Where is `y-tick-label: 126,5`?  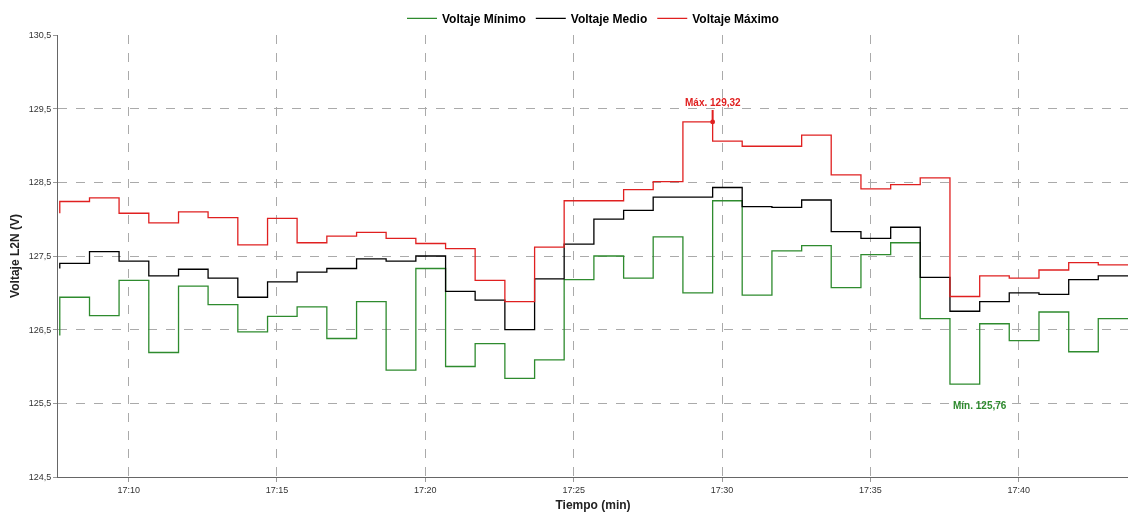
y-tick-label: 126,5 is located at coordinates (40, 329).